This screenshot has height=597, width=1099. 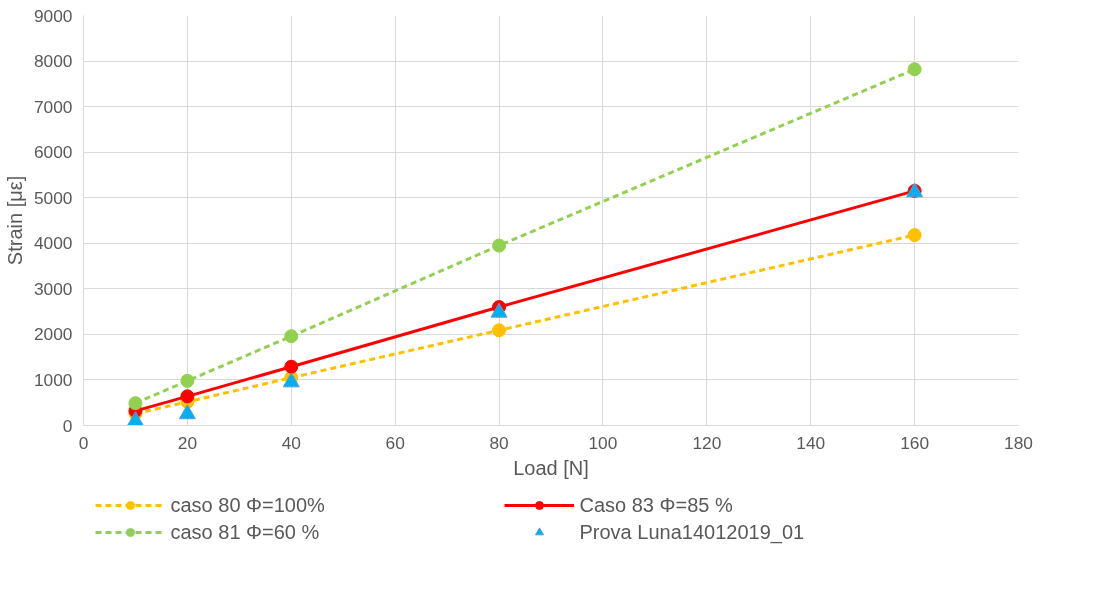 I want to click on x-tick-label: 140, so click(x=811, y=442).